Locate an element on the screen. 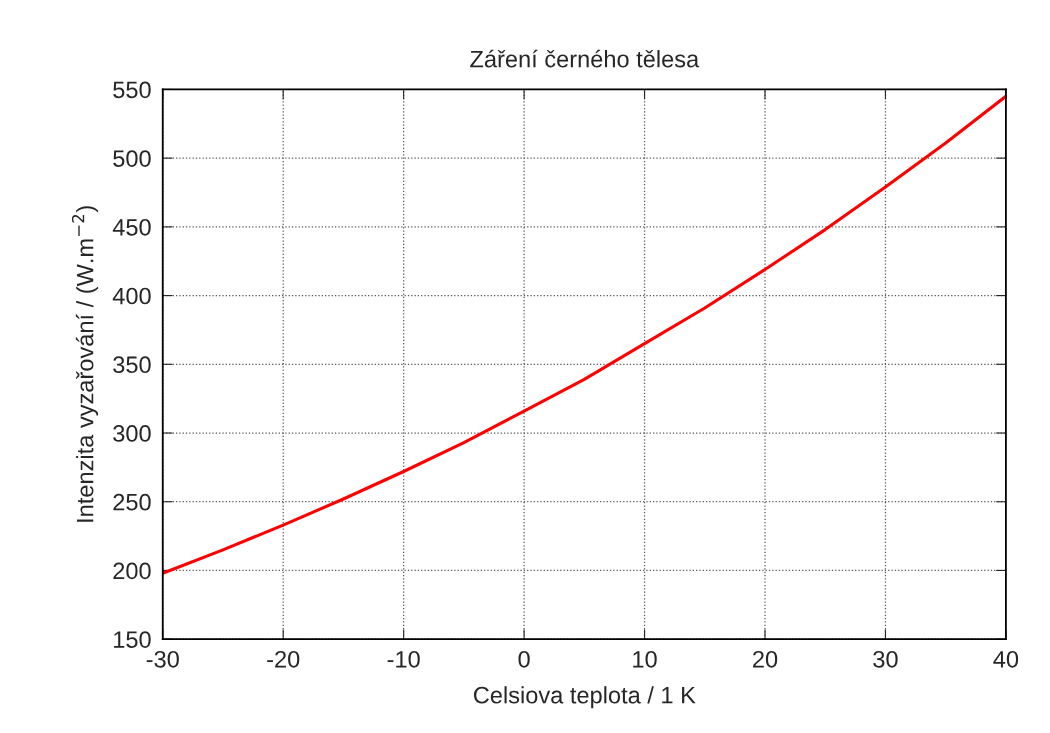 Image resolution: width=1050 pixels, height=733 pixels. x-tick-label: 40 is located at coordinates (1006, 659).